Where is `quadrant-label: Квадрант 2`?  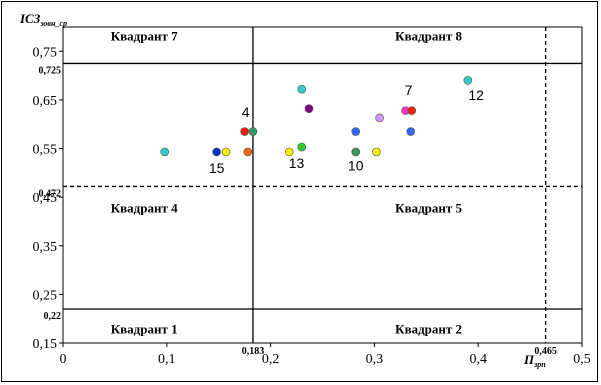 quadrant-label: Квадрант 2 is located at coordinates (428, 328).